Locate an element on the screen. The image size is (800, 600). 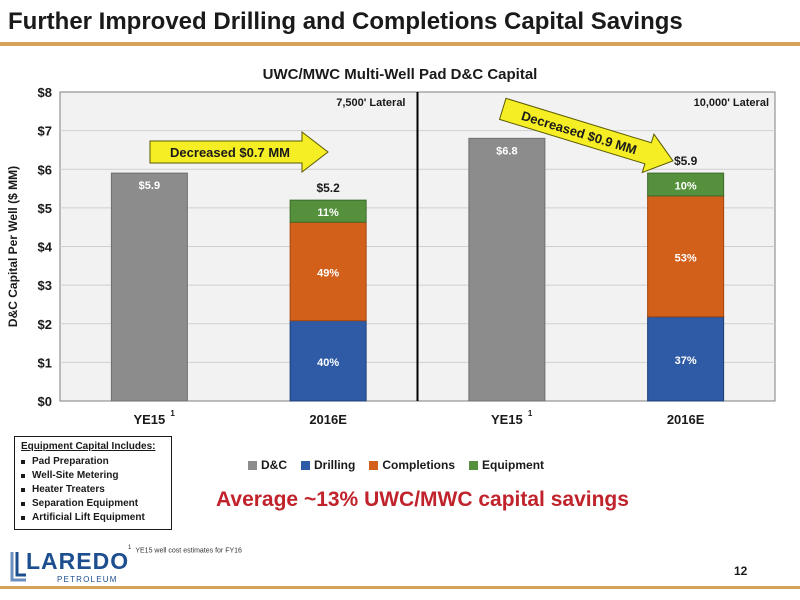
title-divider is located at coordinates (400, 44).